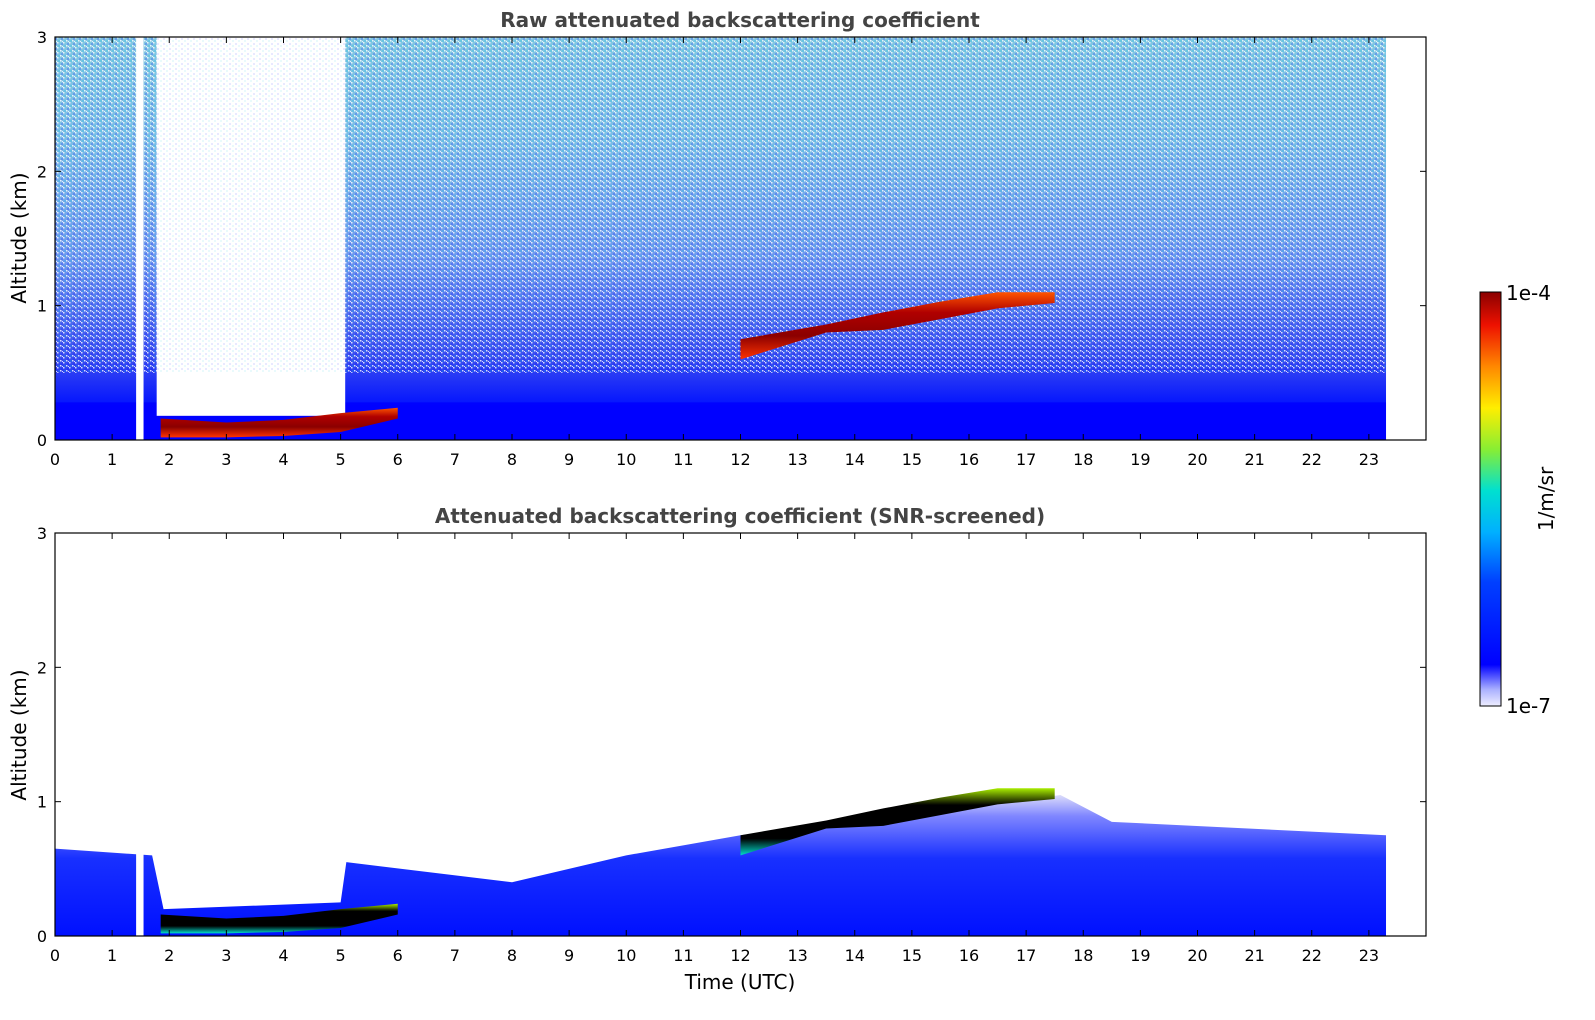  Describe the element at coordinates (721, 865) in the screenshot. I see `snr-boundary-layer` at that location.